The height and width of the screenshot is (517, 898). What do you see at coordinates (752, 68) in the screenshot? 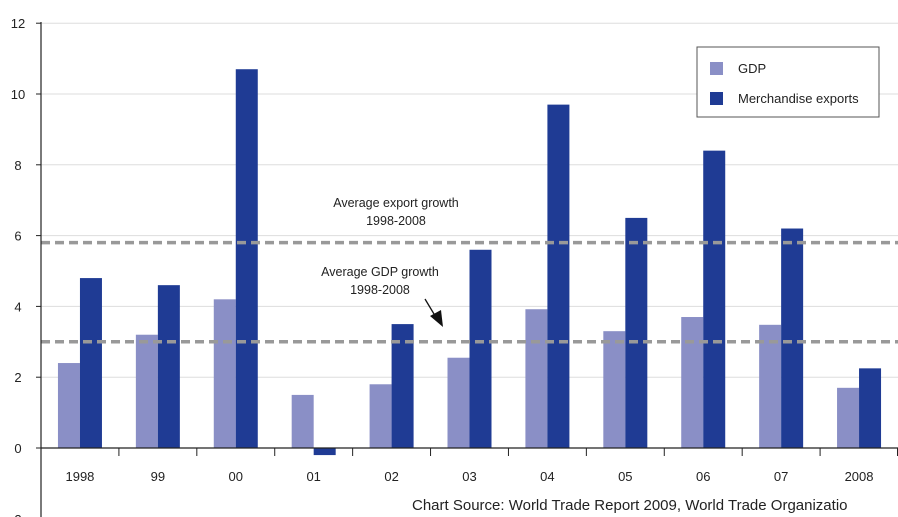
I see `legend-label-gdp: GDP` at bounding box center [752, 68].